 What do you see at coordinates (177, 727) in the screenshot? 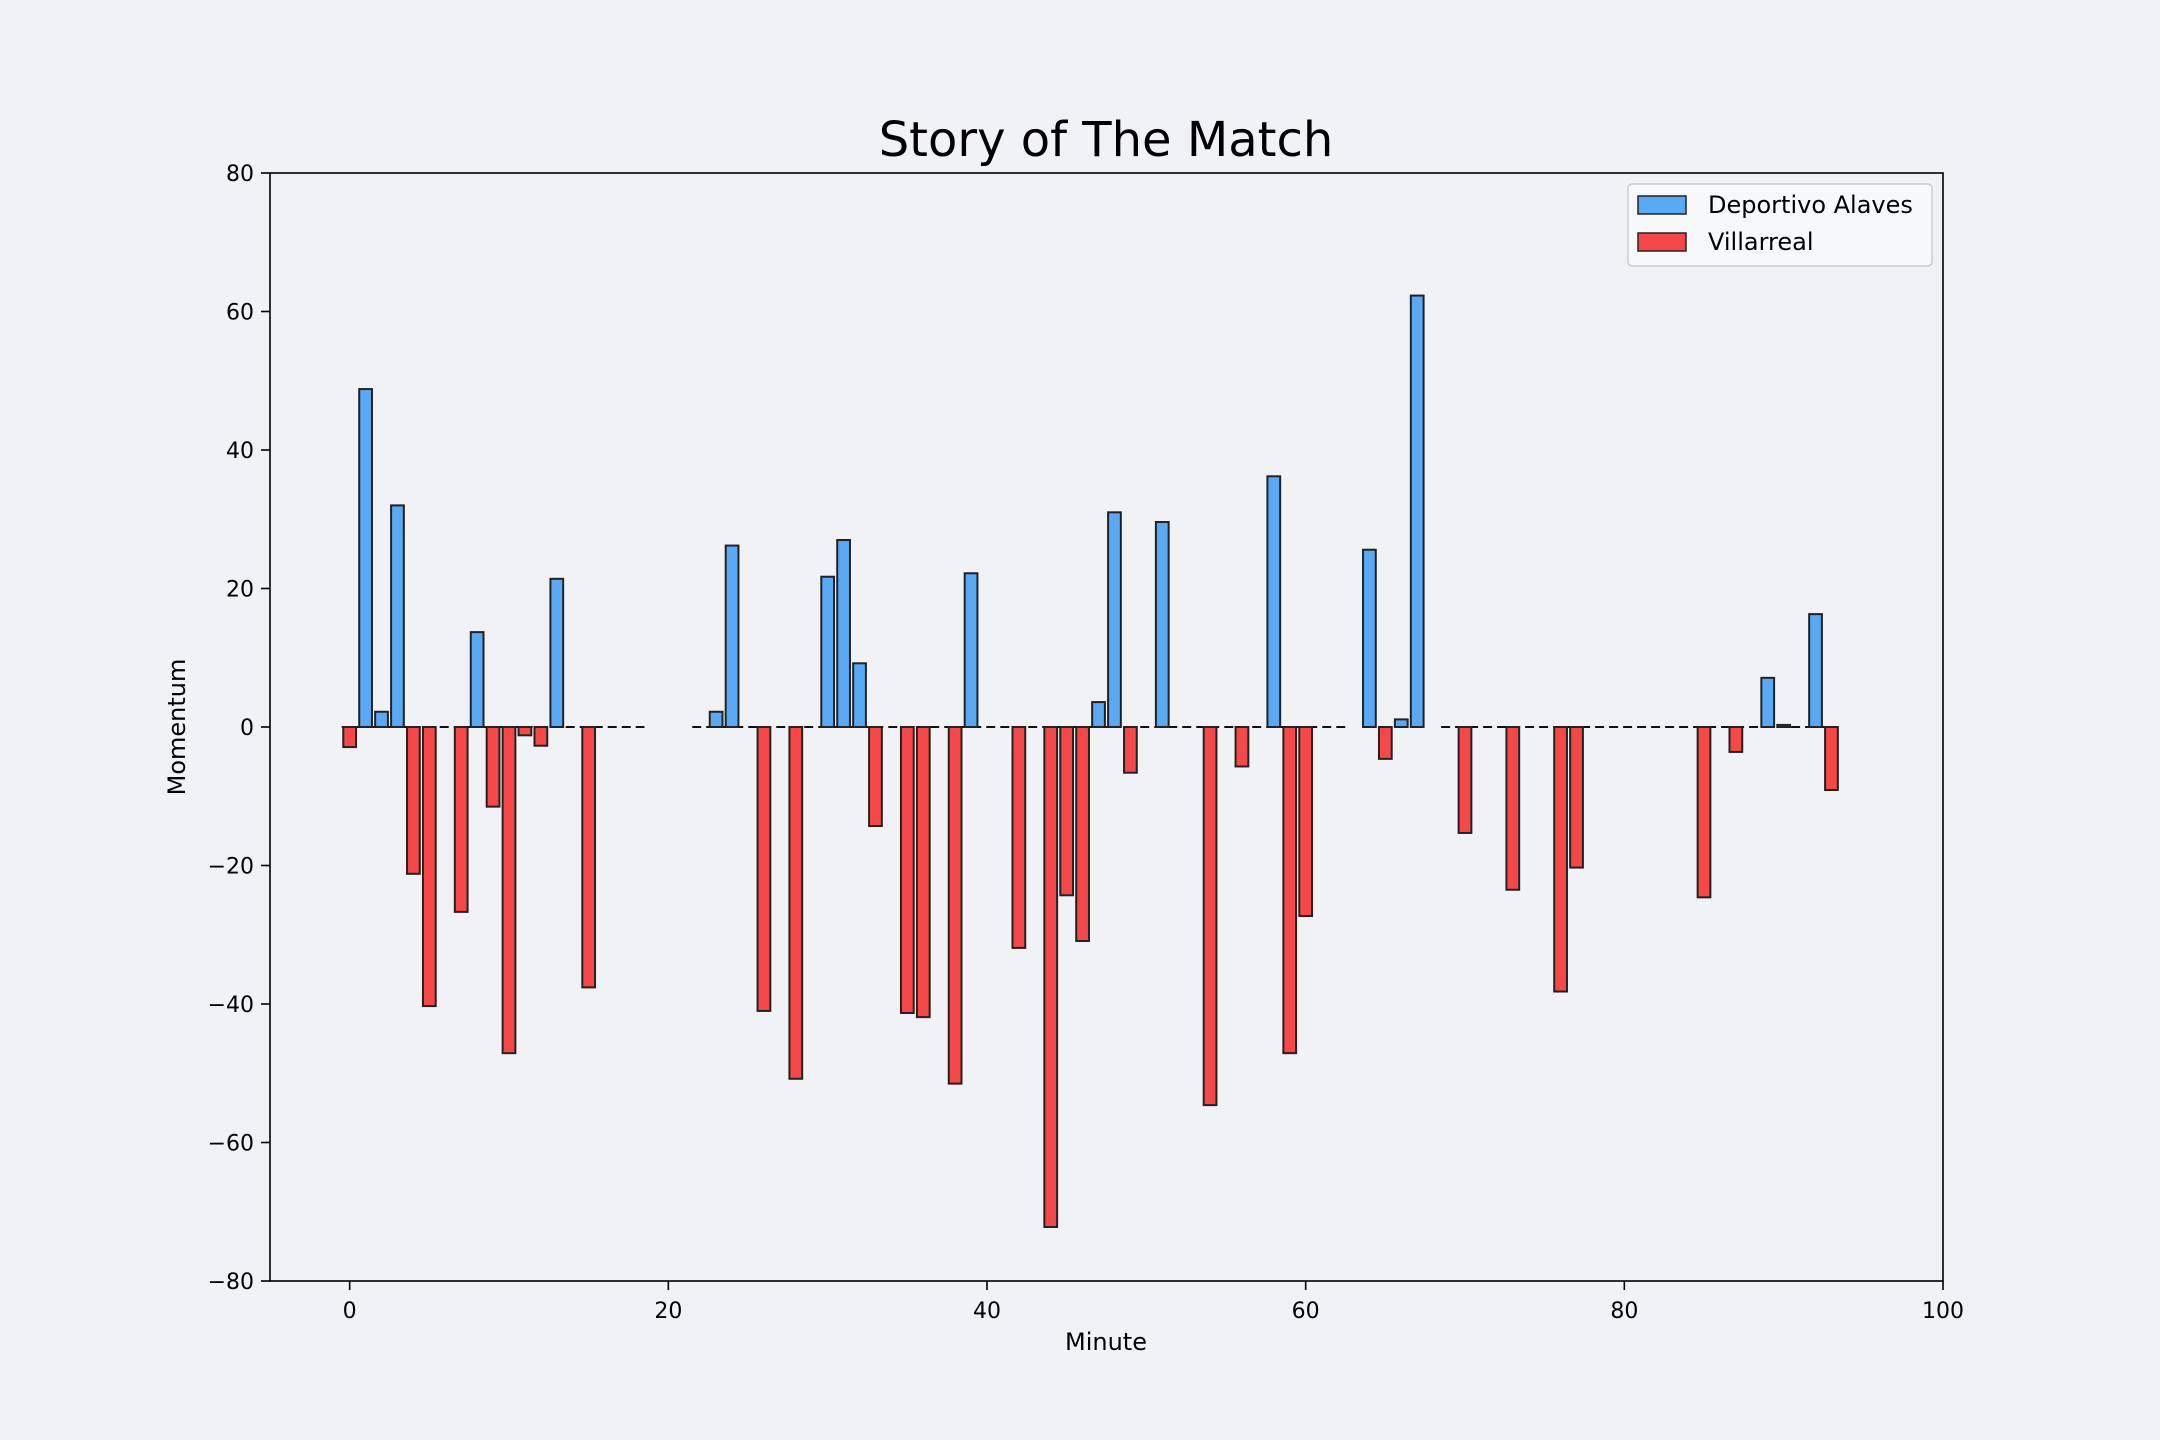
I see `y-axis-label: Momentum` at bounding box center [177, 727].